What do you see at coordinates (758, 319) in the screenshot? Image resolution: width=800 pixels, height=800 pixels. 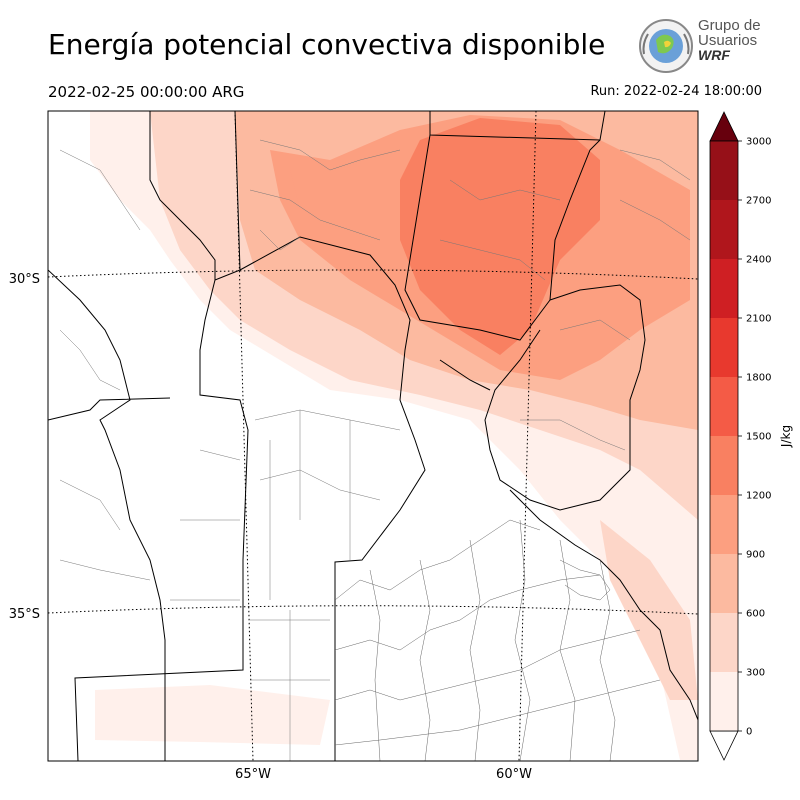 I see `colorbar-tick-label: 2100` at bounding box center [758, 319].